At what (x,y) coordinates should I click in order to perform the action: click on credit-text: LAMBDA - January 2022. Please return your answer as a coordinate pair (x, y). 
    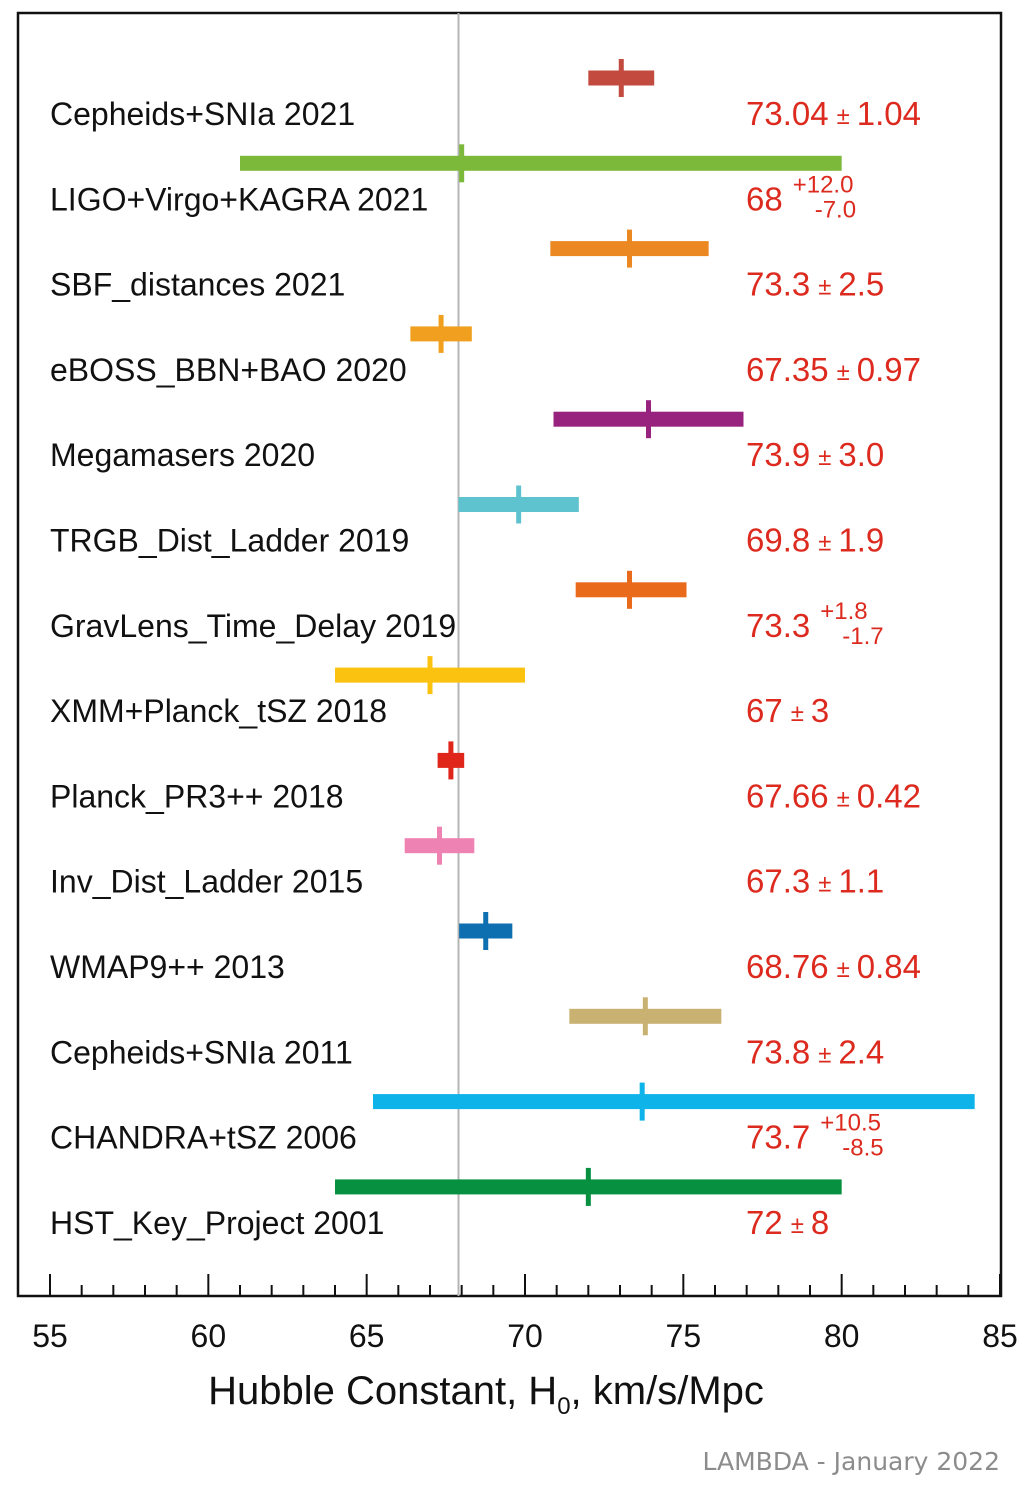
    Looking at the image, I should click on (852, 1461).